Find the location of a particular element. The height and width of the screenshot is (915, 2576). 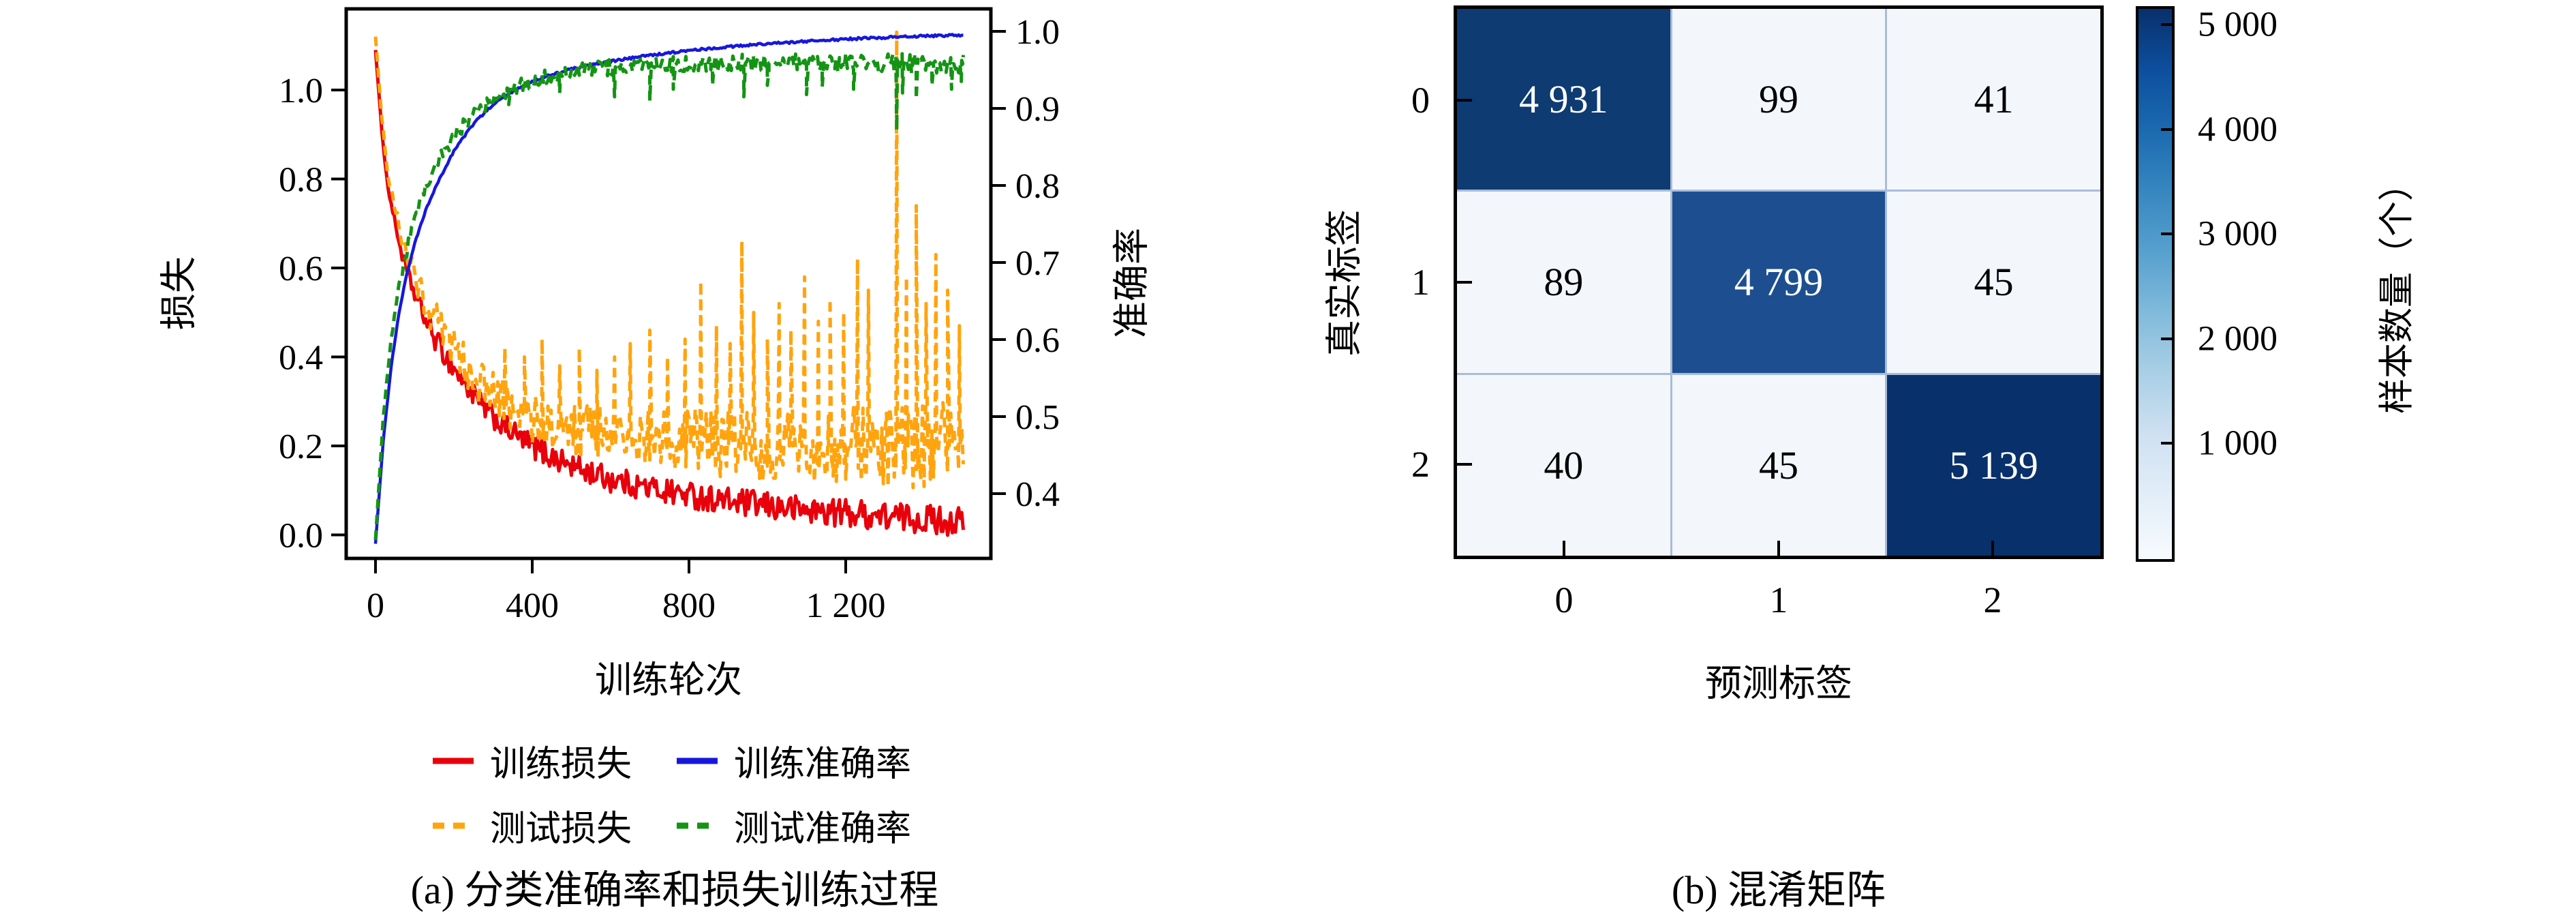

accuracy-tick-label: 0.8 is located at coordinates (1037, 186).